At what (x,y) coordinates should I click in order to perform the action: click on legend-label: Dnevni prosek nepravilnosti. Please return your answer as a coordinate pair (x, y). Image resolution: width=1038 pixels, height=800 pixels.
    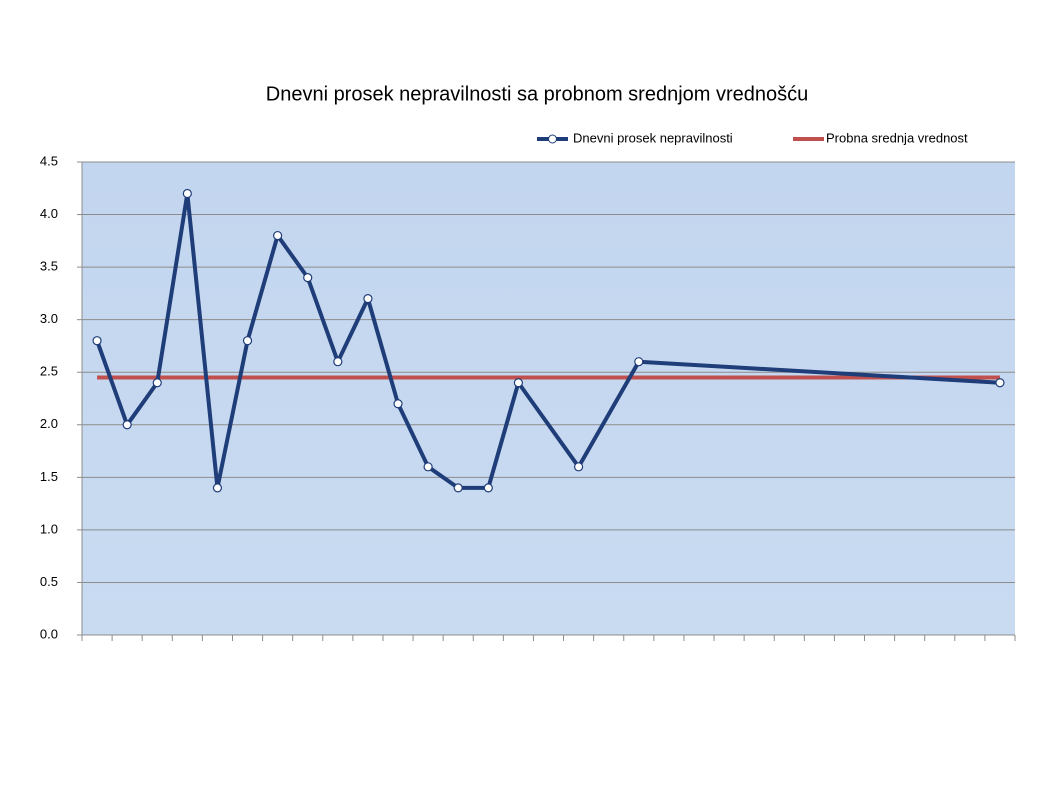
    Looking at the image, I should click on (653, 137).